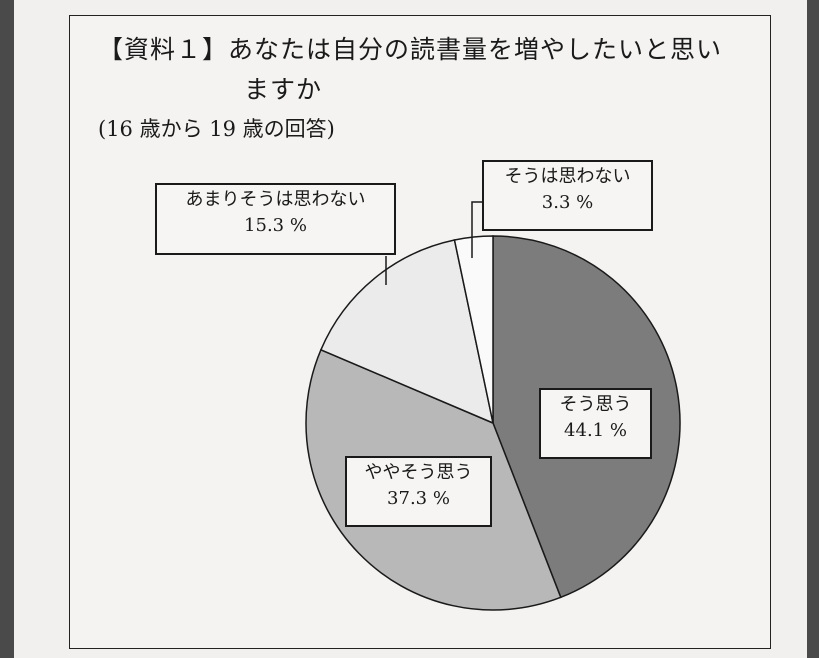 This screenshot has height=658, width=819. What do you see at coordinates (216, 129) in the screenshot?
I see `chart-subtitle: (16 歳から 19 歳の回答)` at bounding box center [216, 129].